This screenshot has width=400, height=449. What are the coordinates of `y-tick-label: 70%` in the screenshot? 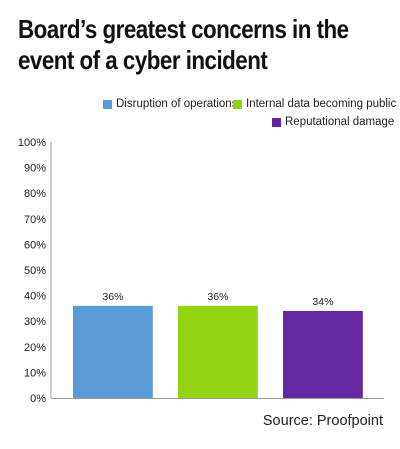 It's located at (35, 220).